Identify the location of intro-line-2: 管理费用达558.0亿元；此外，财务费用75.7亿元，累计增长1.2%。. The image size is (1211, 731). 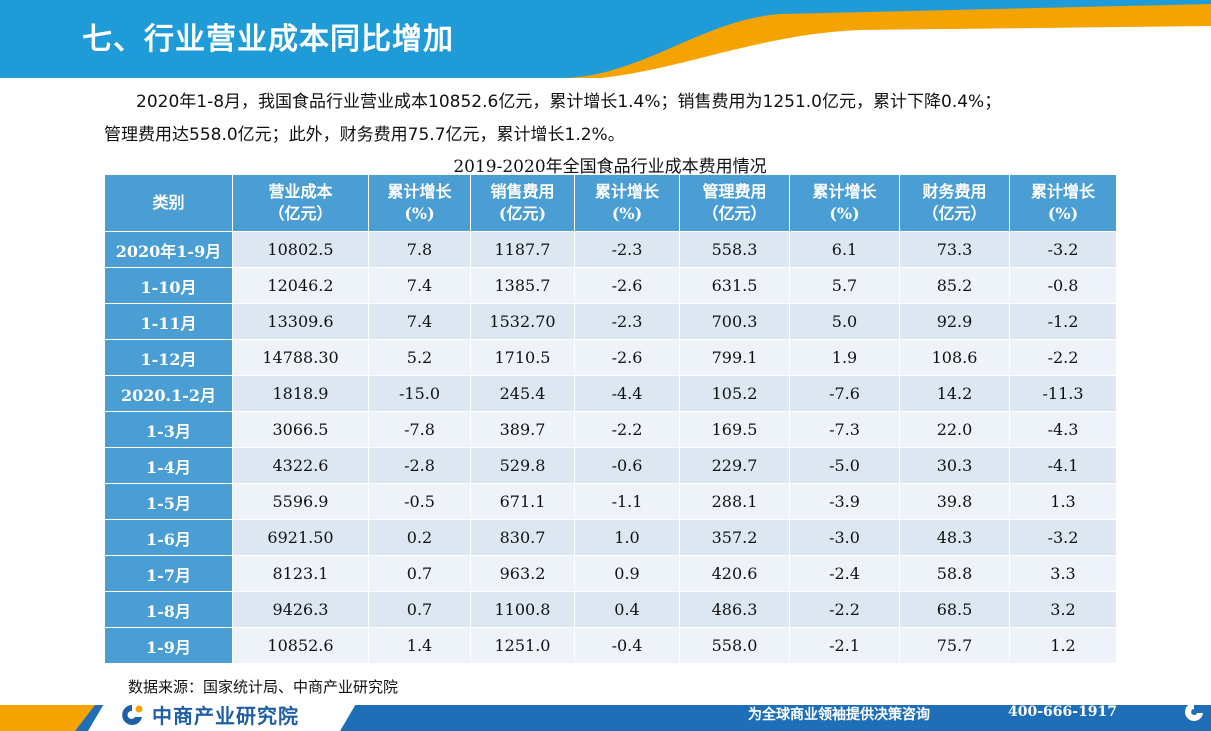
(364, 135).